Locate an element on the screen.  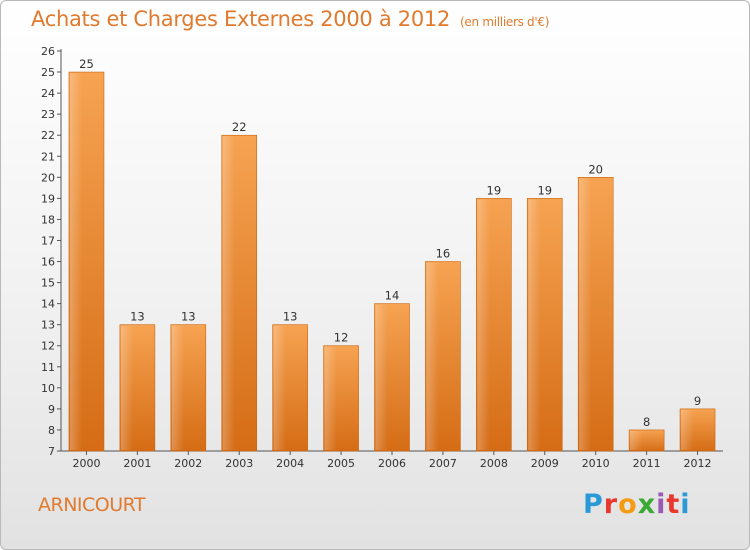
bar-value-label: 9 is located at coordinates (697, 401).